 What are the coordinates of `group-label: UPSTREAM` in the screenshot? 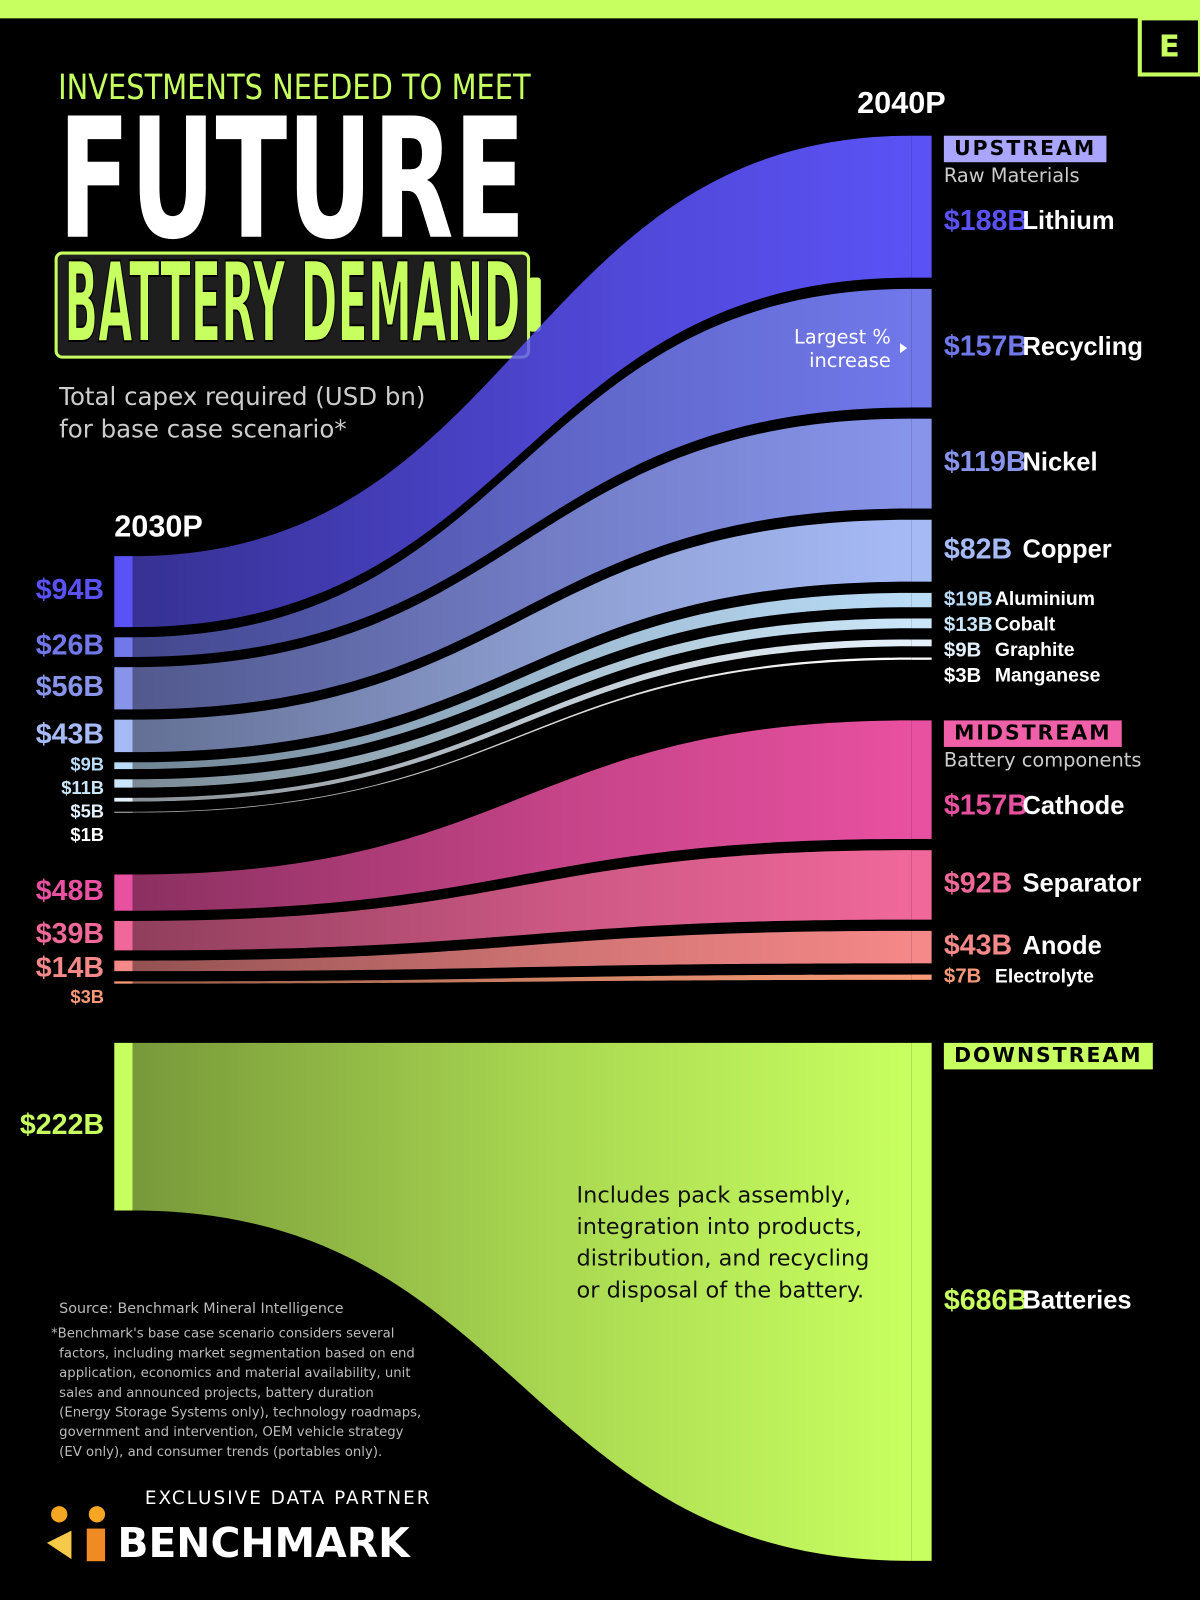 It's located at (1025, 148).